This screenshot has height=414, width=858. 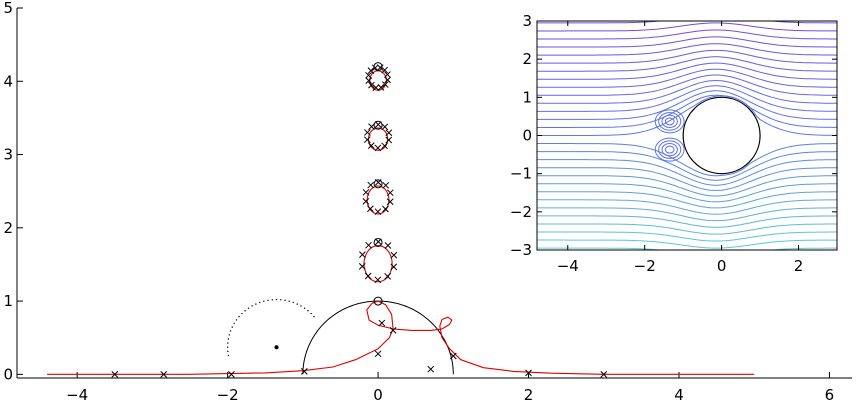 What do you see at coordinates (568, 266) in the screenshot?
I see `inset-x-tick-label: −4` at bounding box center [568, 266].